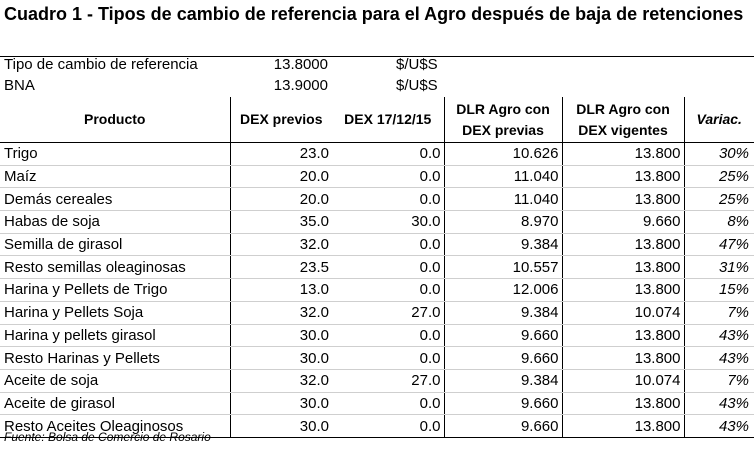 This screenshot has width=754, height=450. I want to click on cell-variacion: 8%, so click(718, 222).